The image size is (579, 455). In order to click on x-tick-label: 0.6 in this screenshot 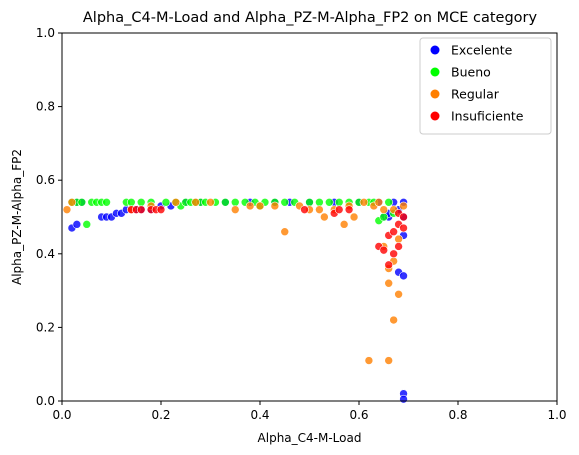, I will do `click(358, 415)`.